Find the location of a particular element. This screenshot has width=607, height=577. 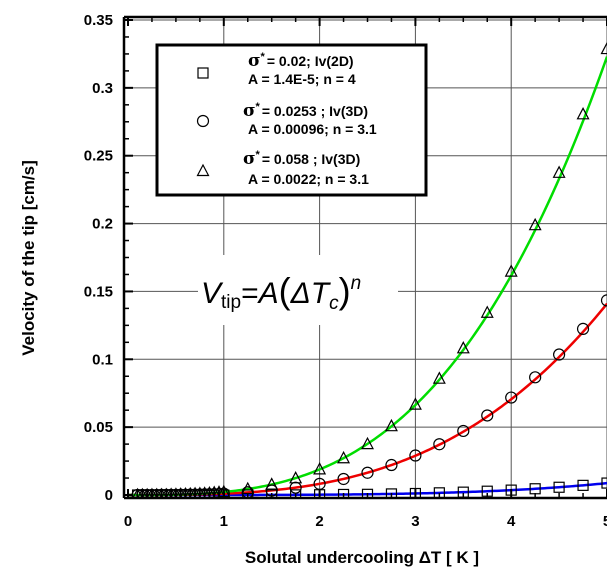

legend-line2-1: A = 1.4E-5; n = 4 is located at coordinates (302, 79).